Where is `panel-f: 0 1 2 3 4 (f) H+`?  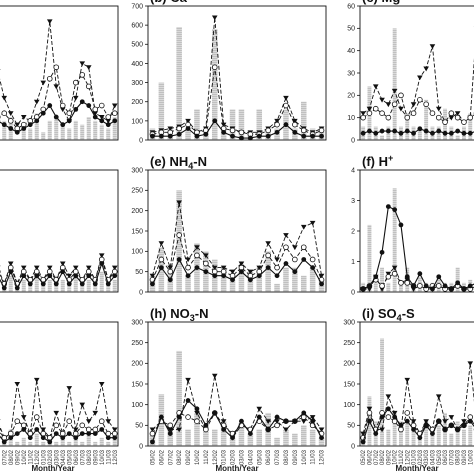 panel-f: 0 1 2 3 4 (f) H+ is located at coordinates (412, 224).